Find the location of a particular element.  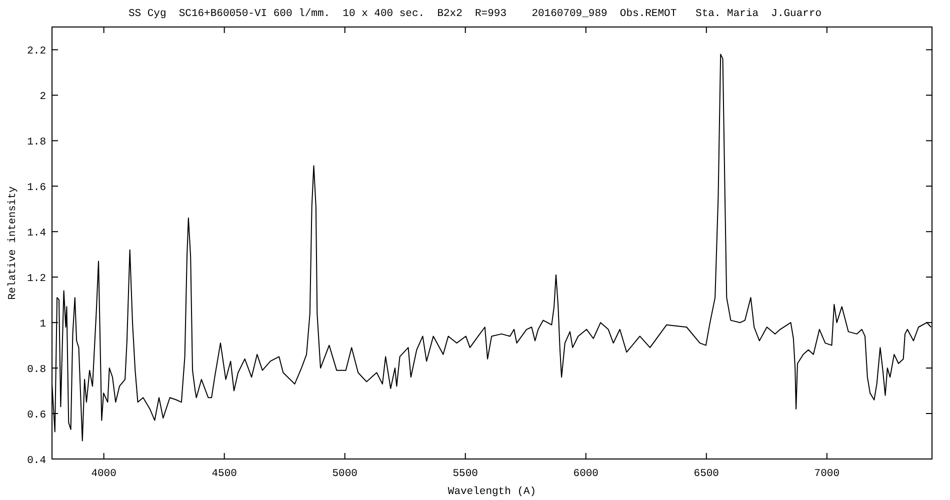

y-axis-title: Relative intensity is located at coordinates (13, 243).